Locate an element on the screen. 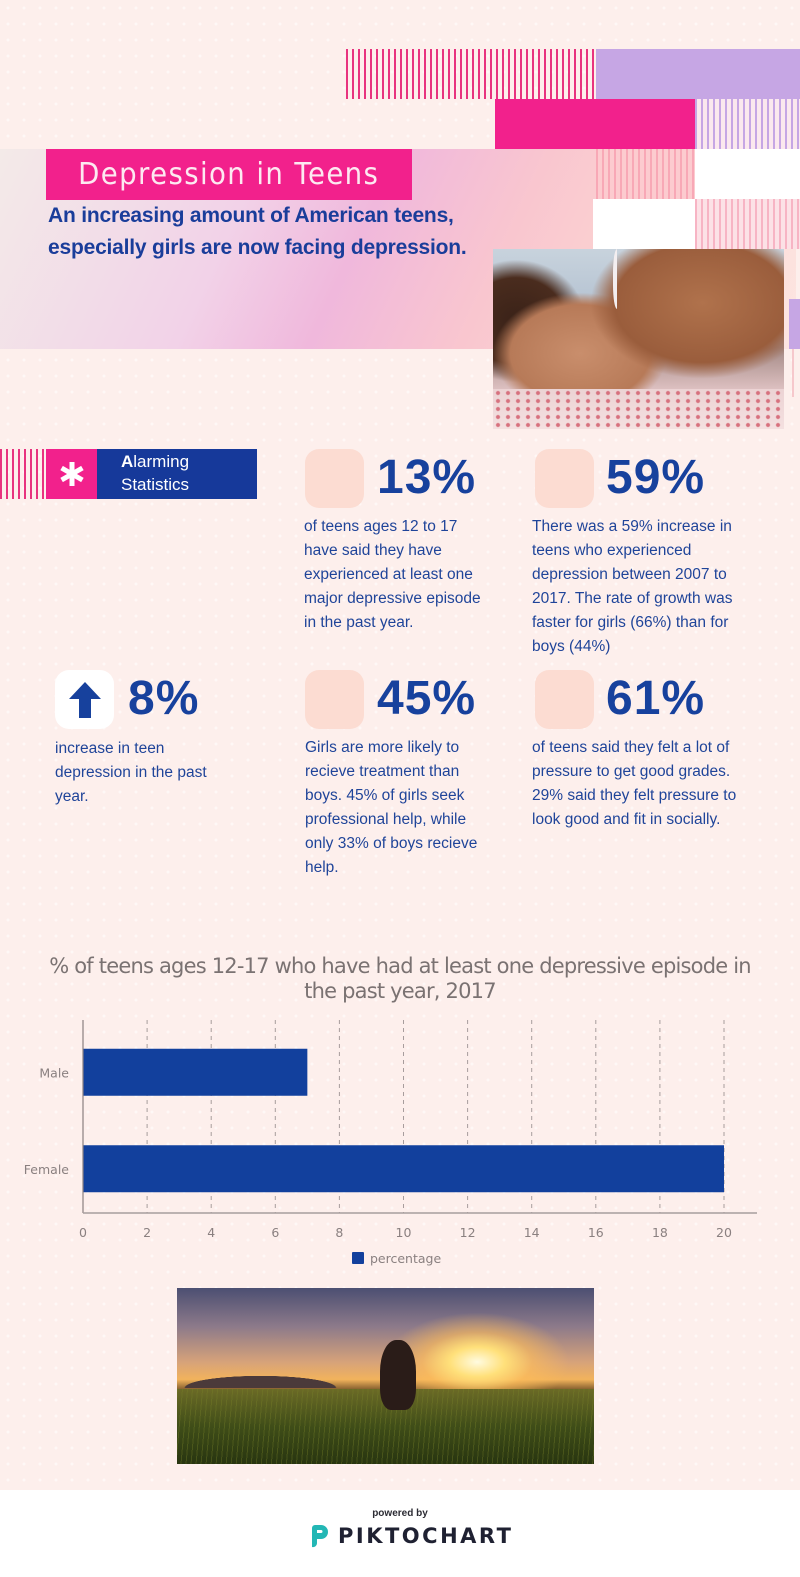 The image size is (800, 1577). piktochart-logo: PIKTOCHART is located at coordinates (410, 1536).